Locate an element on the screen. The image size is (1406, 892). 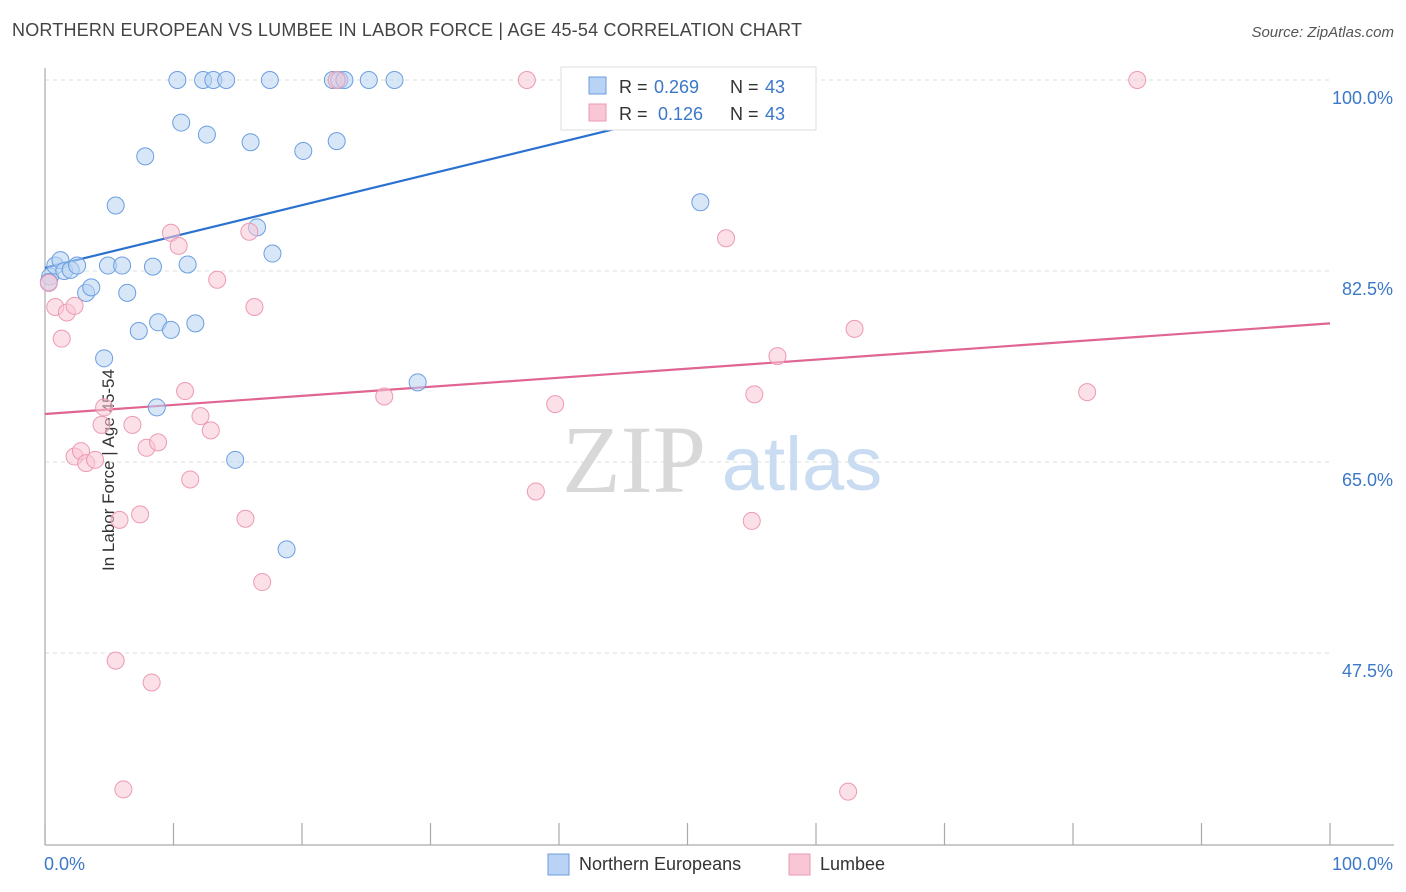
watermark-zip: ZIP is located at coordinates (634, 459).